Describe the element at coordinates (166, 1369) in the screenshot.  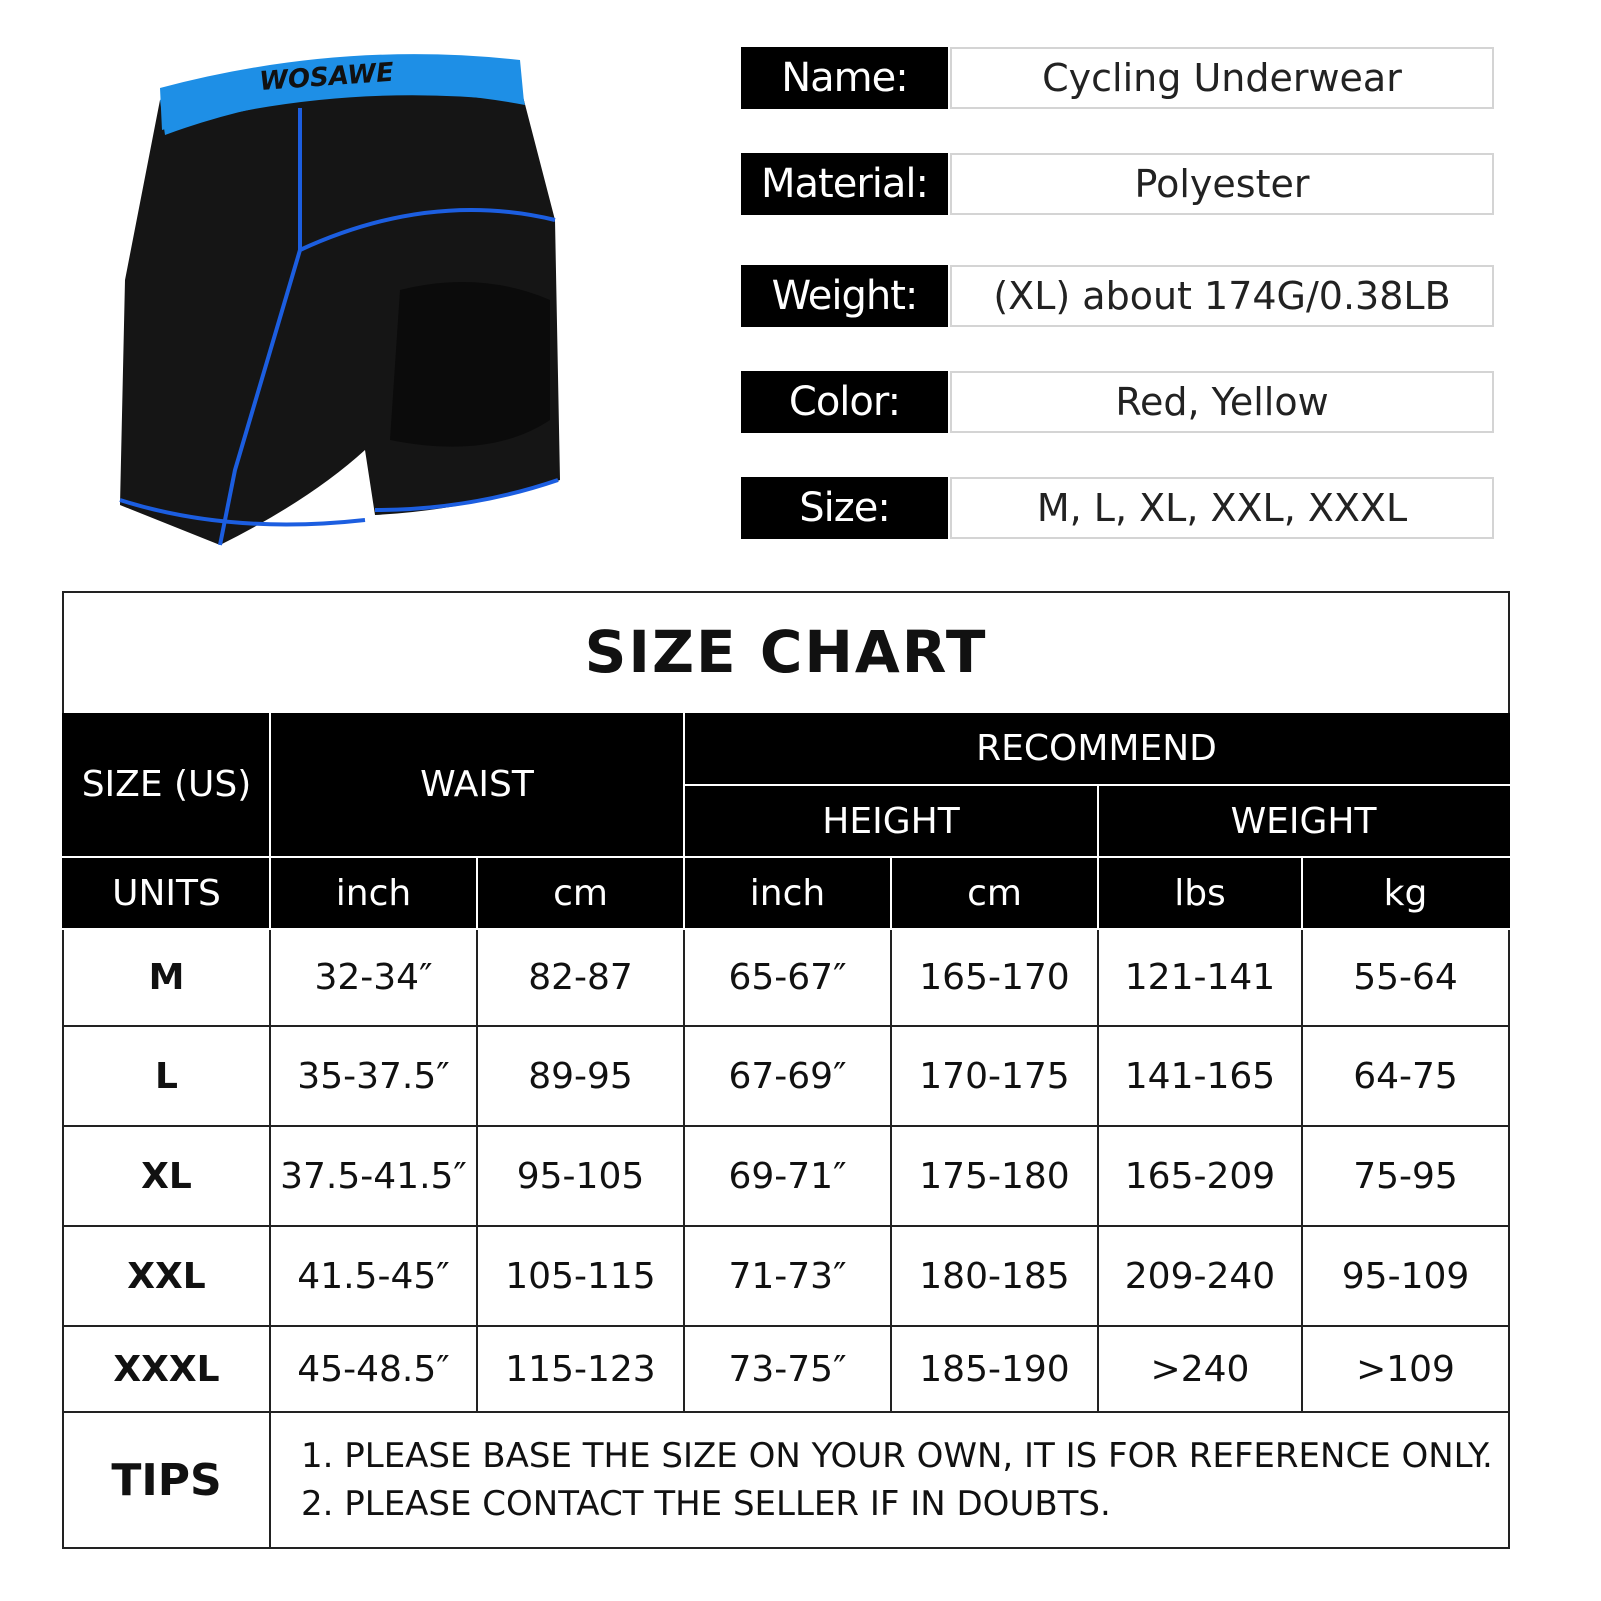
I see `size-cell: XXXL` at that location.